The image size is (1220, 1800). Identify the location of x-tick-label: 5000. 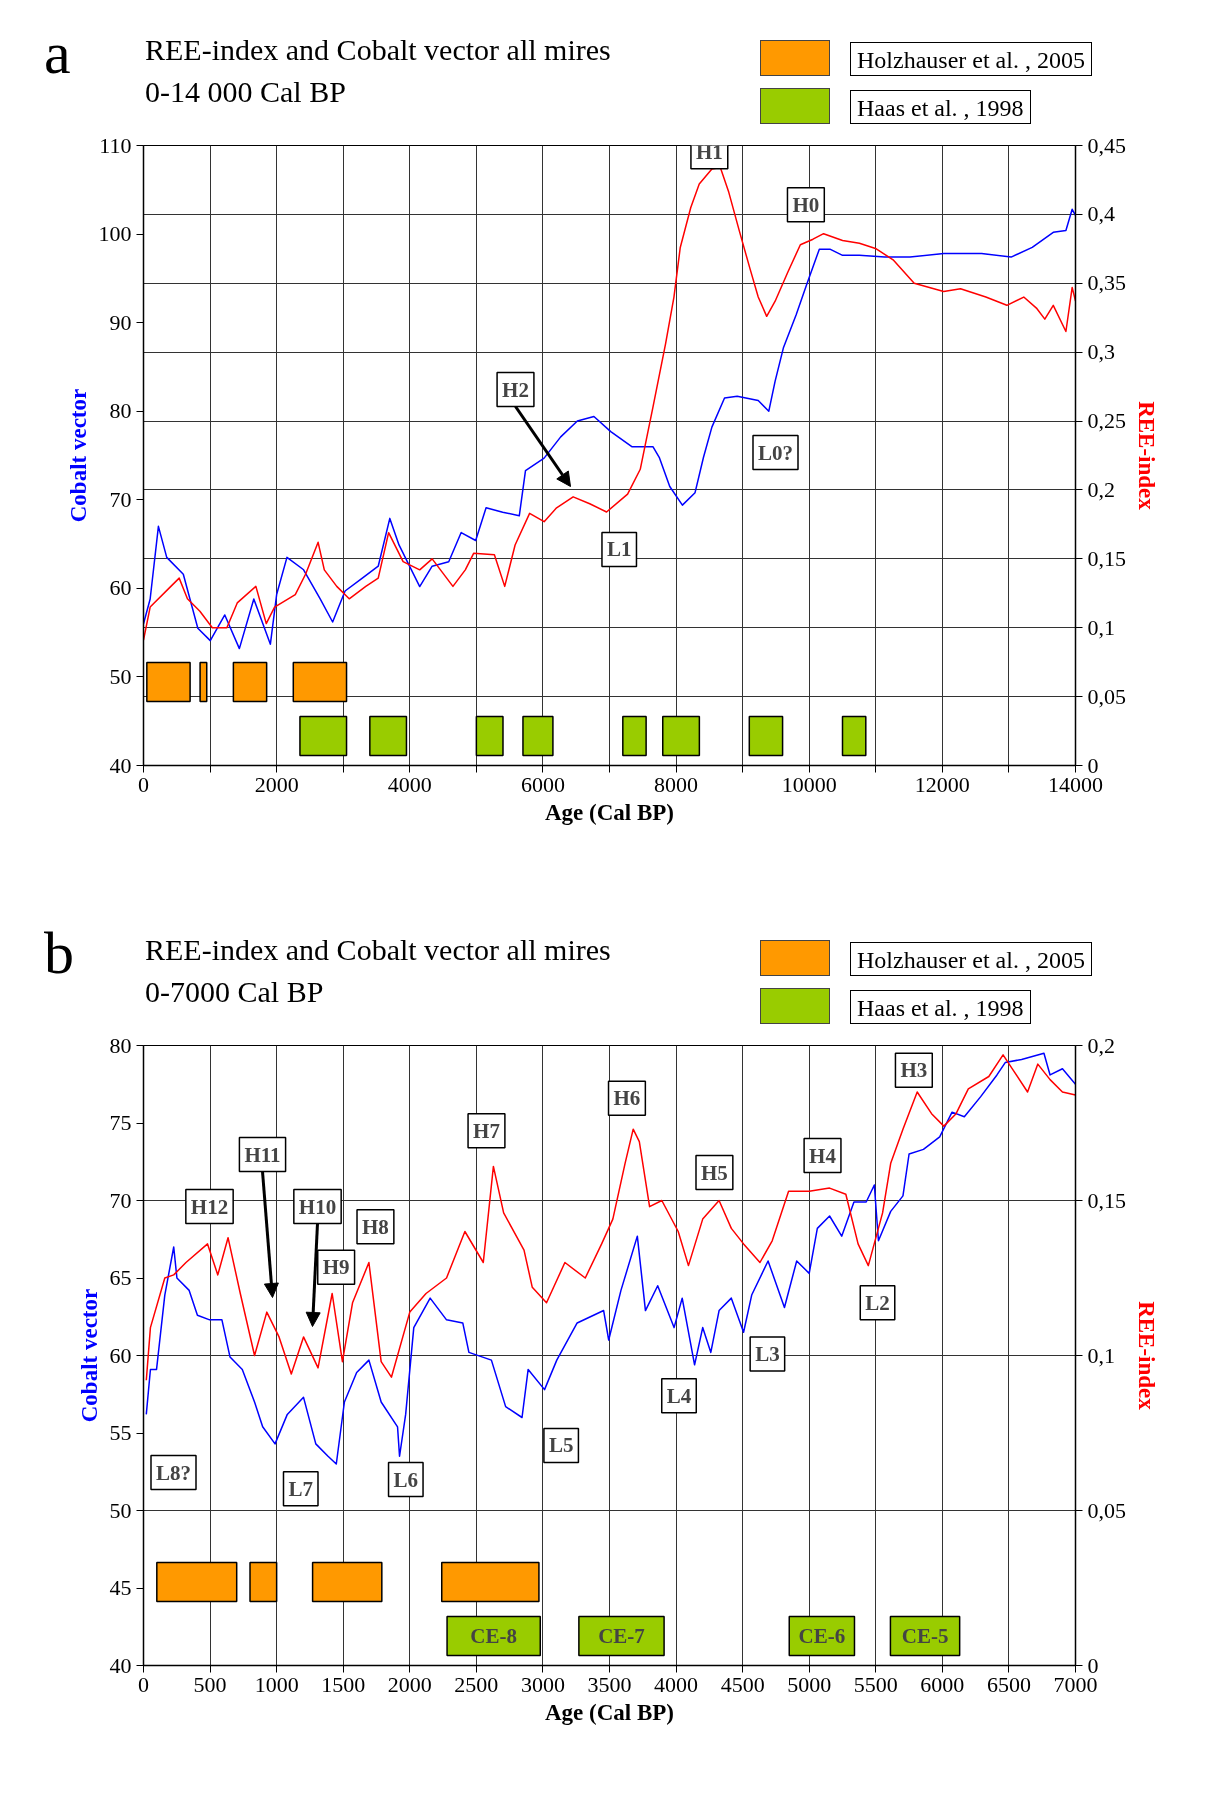
(809, 1684).